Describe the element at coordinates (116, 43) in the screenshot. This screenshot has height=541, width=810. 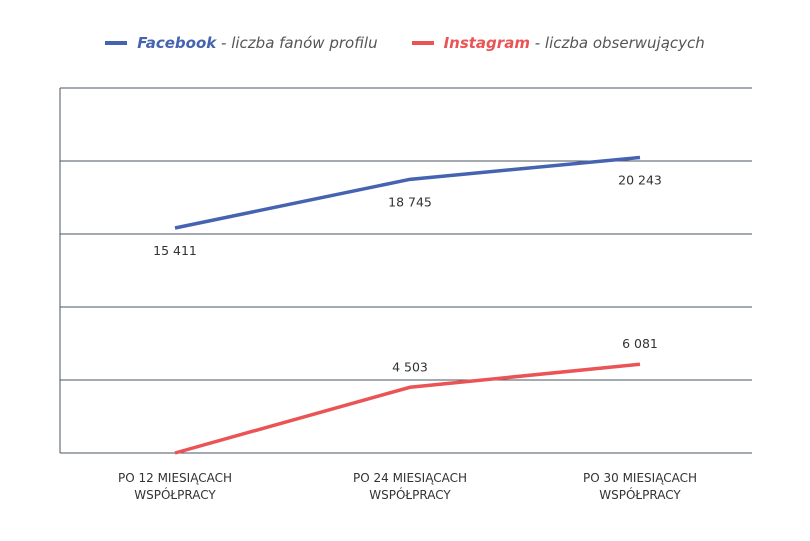
I see `legend-swatch-facebook` at that location.